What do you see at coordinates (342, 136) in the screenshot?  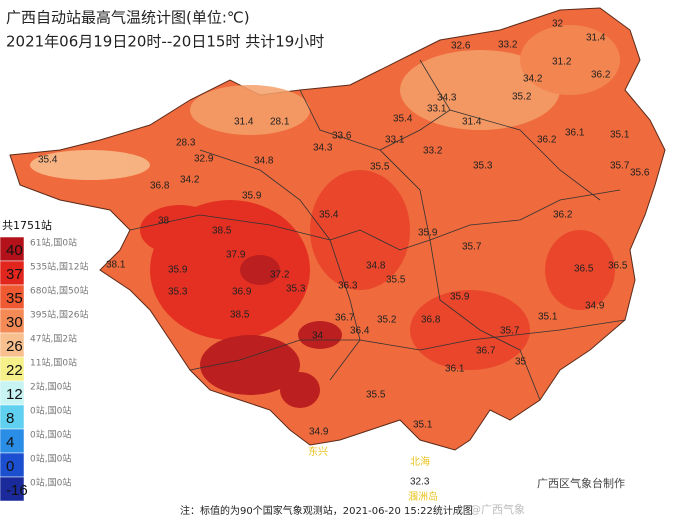 I see `station-value: 33.6` at bounding box center [342, 136].